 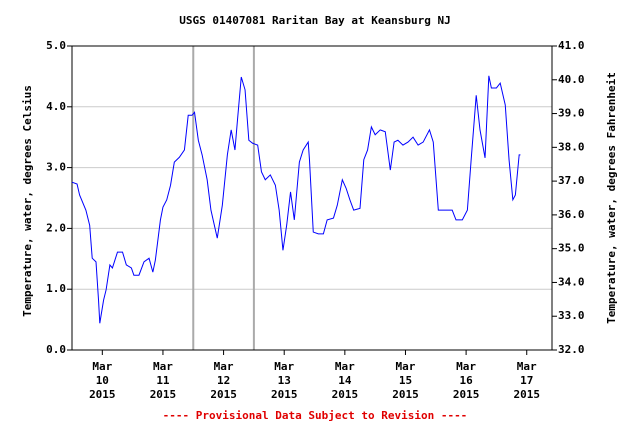 What do you see at coordinates (27, 201) in the screenshot?
I see `y-axis-label: Temperature, water, degrees Celsius` at bounding box center [27, 201].